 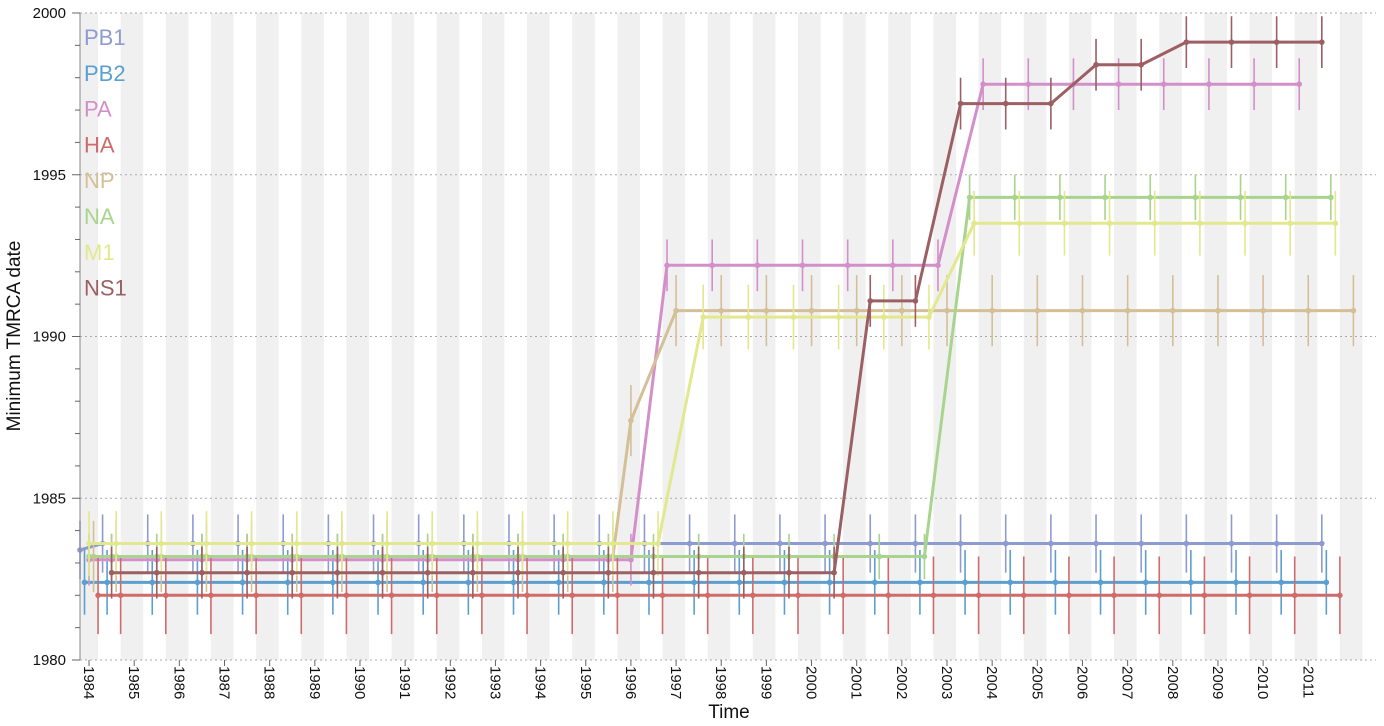 I want to click on legend-entry-ns1: NS1, so click(x=105, y=288).